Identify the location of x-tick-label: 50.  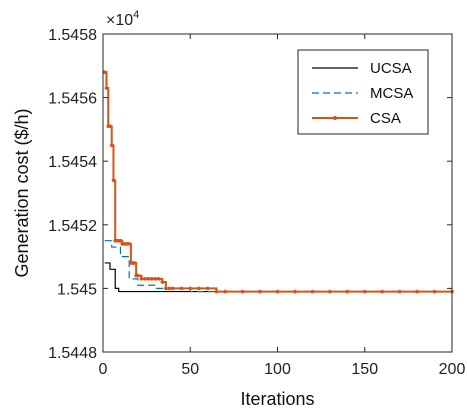
(190, 369).